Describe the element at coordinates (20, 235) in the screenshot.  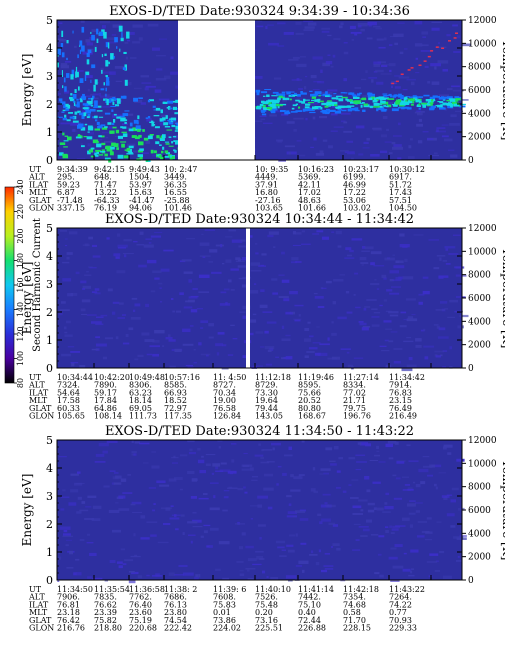
I see `colorbar-tick-label: 200` at that location.